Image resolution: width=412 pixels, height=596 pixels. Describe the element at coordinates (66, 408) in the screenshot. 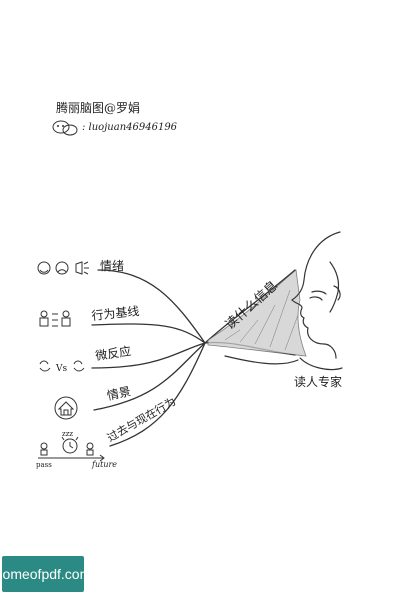

I see `house-circle-icon` at that location.